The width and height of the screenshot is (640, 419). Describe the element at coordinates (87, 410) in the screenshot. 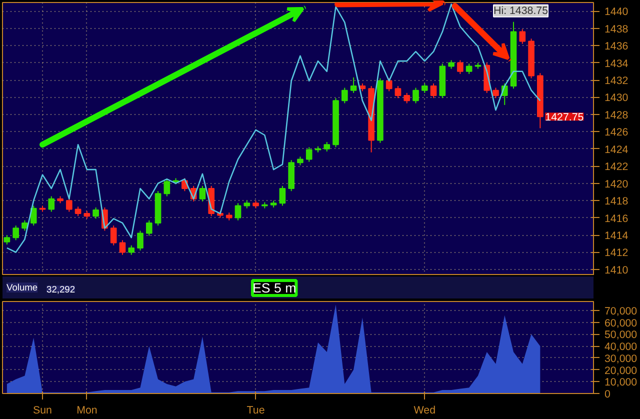

I see `x-tick-label: Mon` at that location.